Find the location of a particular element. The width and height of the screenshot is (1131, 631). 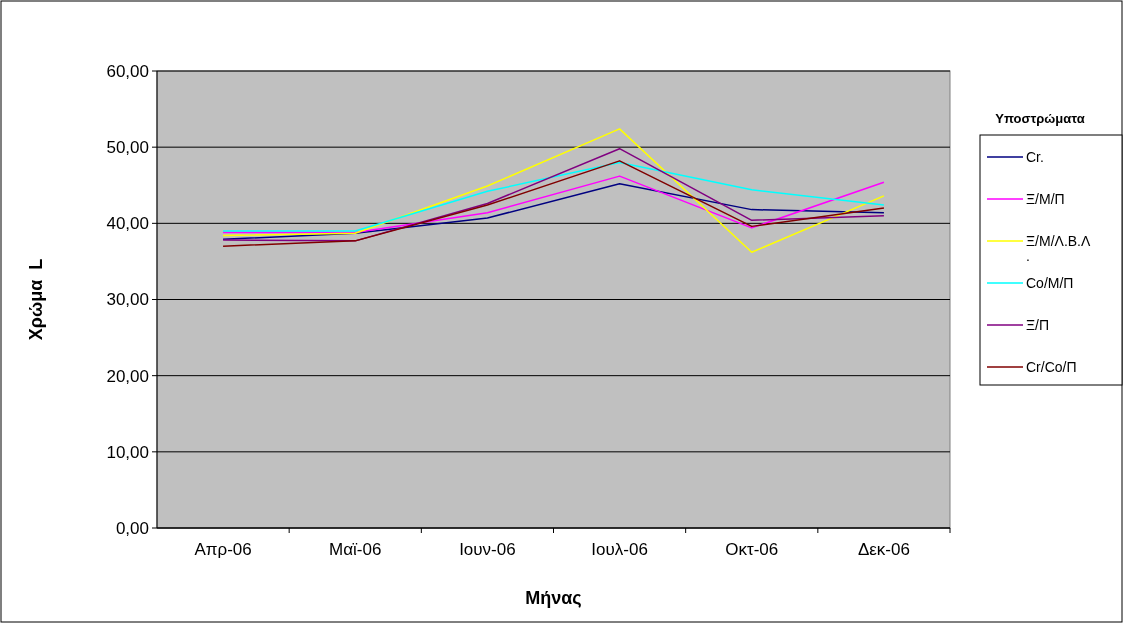

x-tick-label: Ιουλ-06 is located at coordinates (619, 549).